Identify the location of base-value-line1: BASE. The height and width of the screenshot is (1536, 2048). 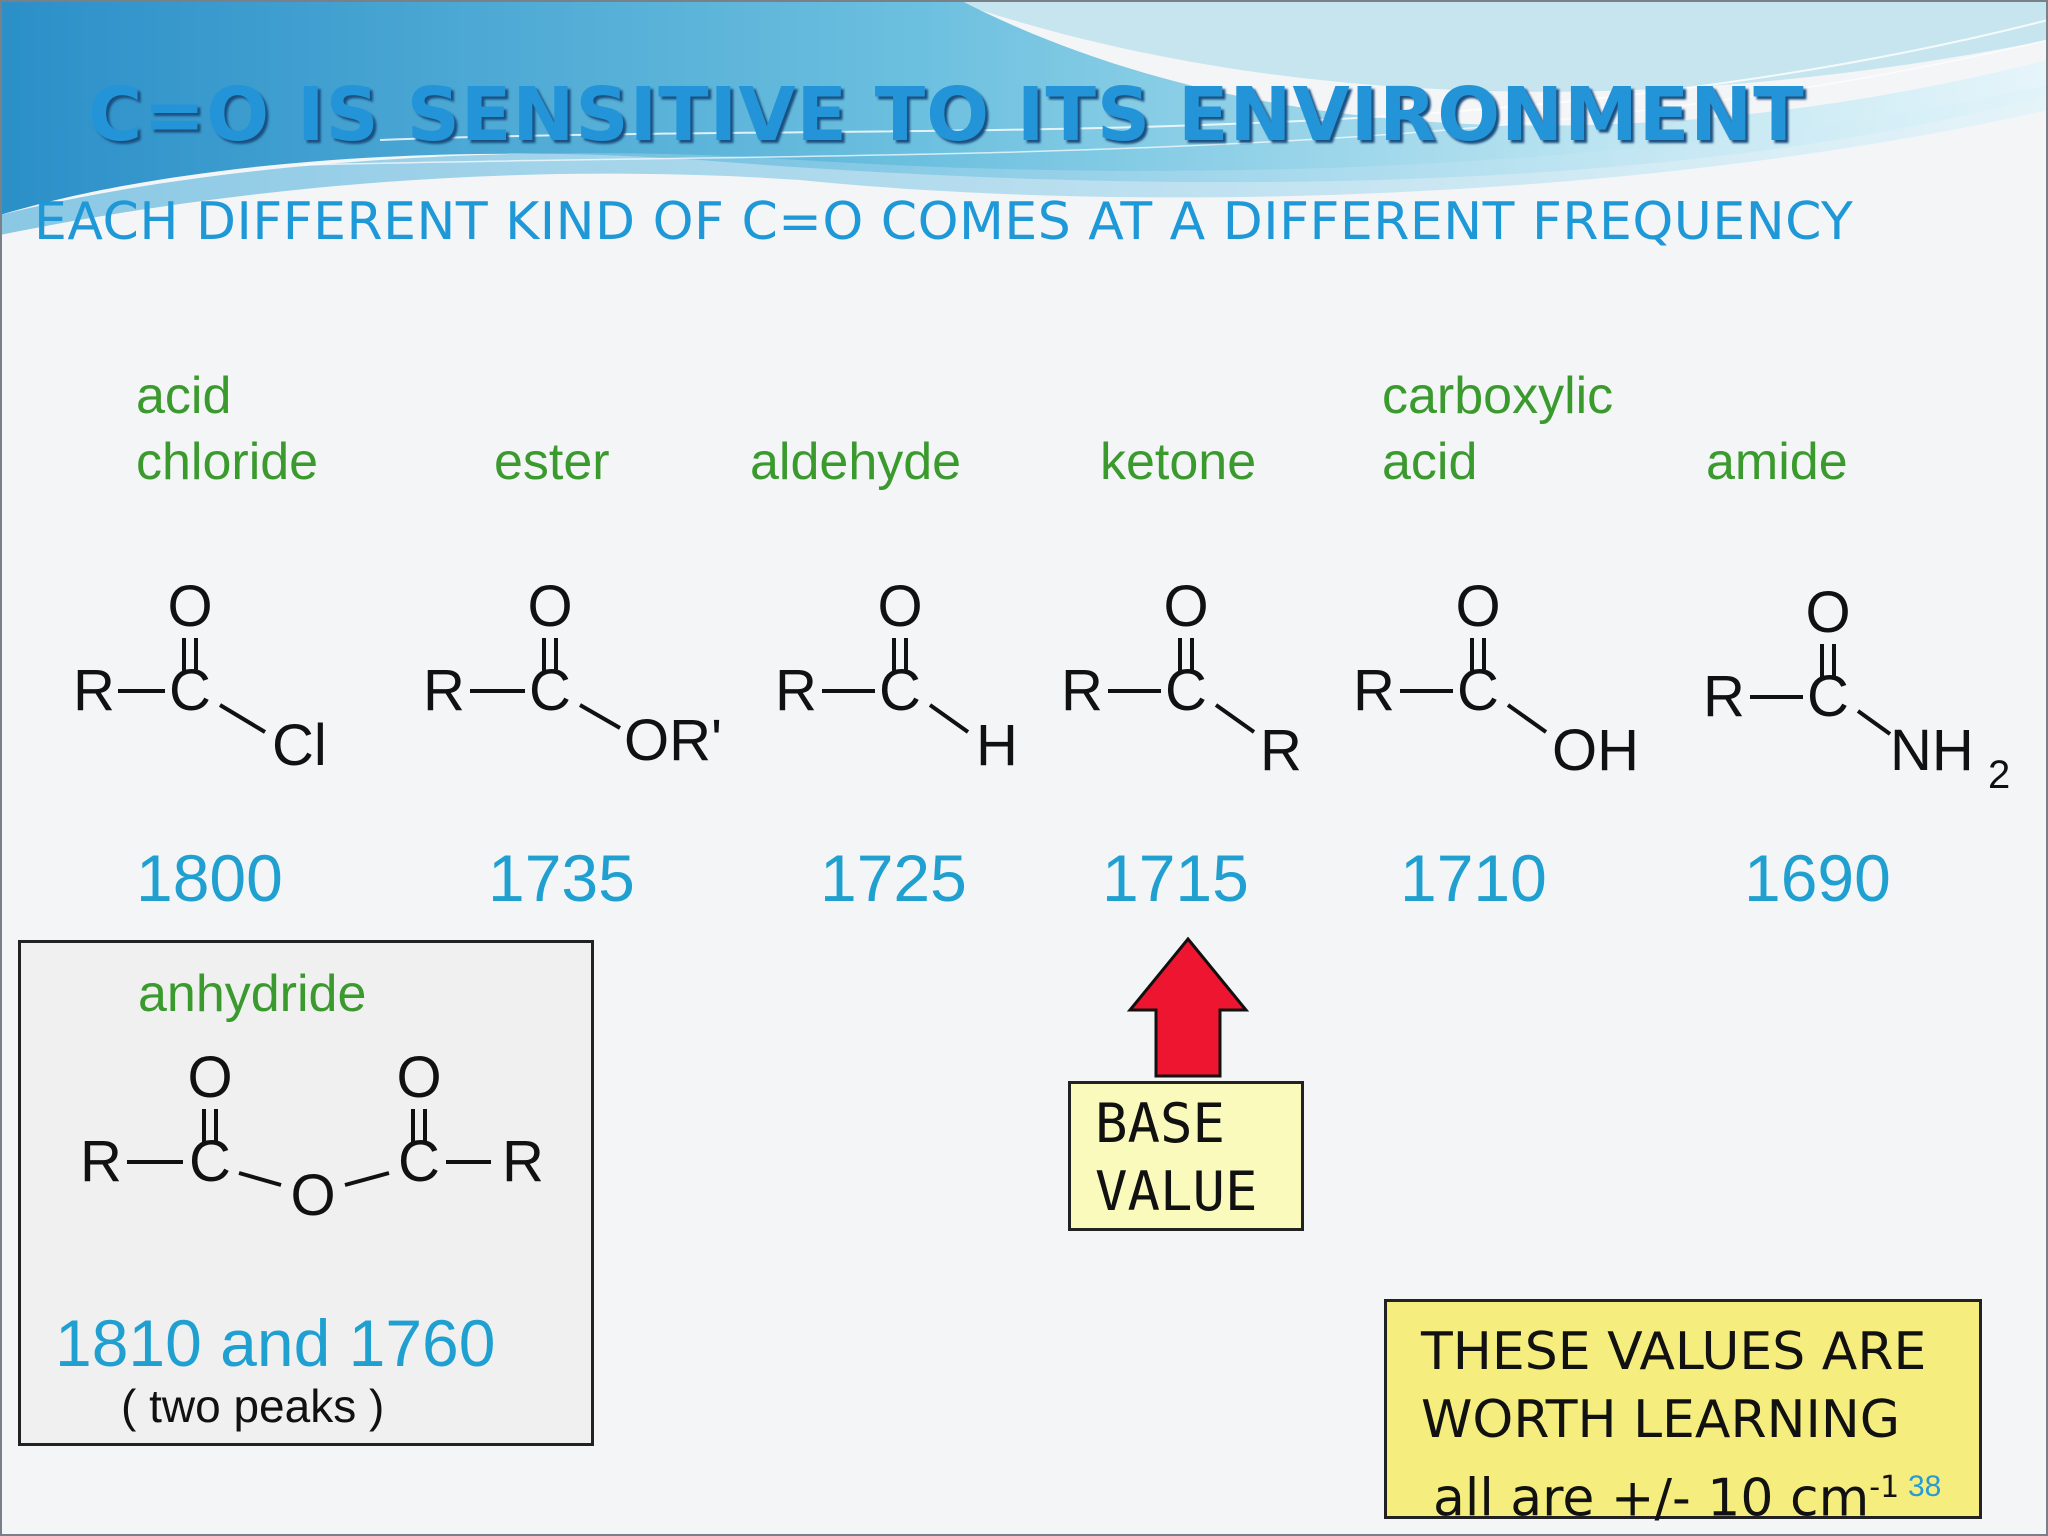
(1160, 1123).